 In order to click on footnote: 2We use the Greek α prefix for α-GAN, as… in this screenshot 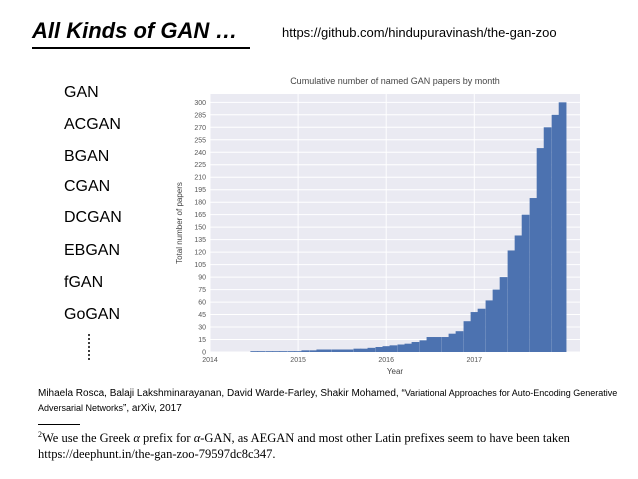, I will do `click(338, 444)`.